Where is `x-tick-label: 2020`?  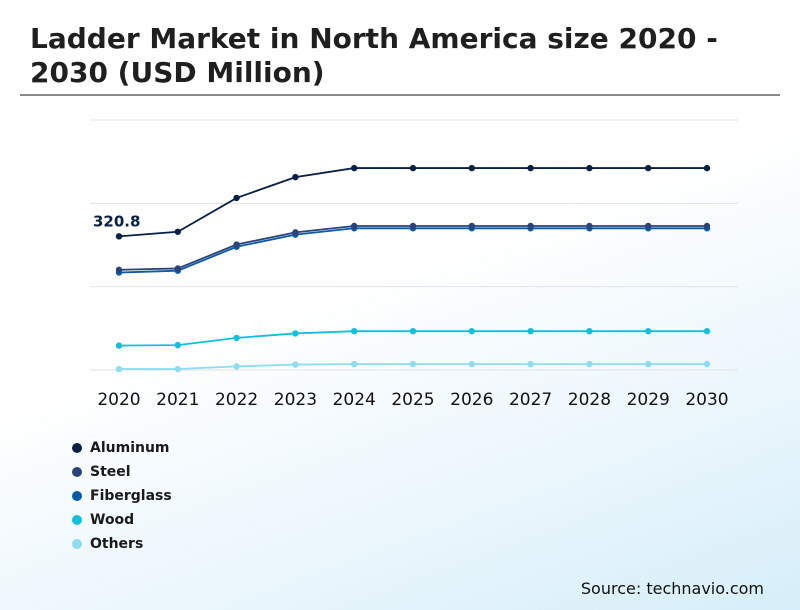
x-tick-label: 2020 is located at coordinates (118, 400).